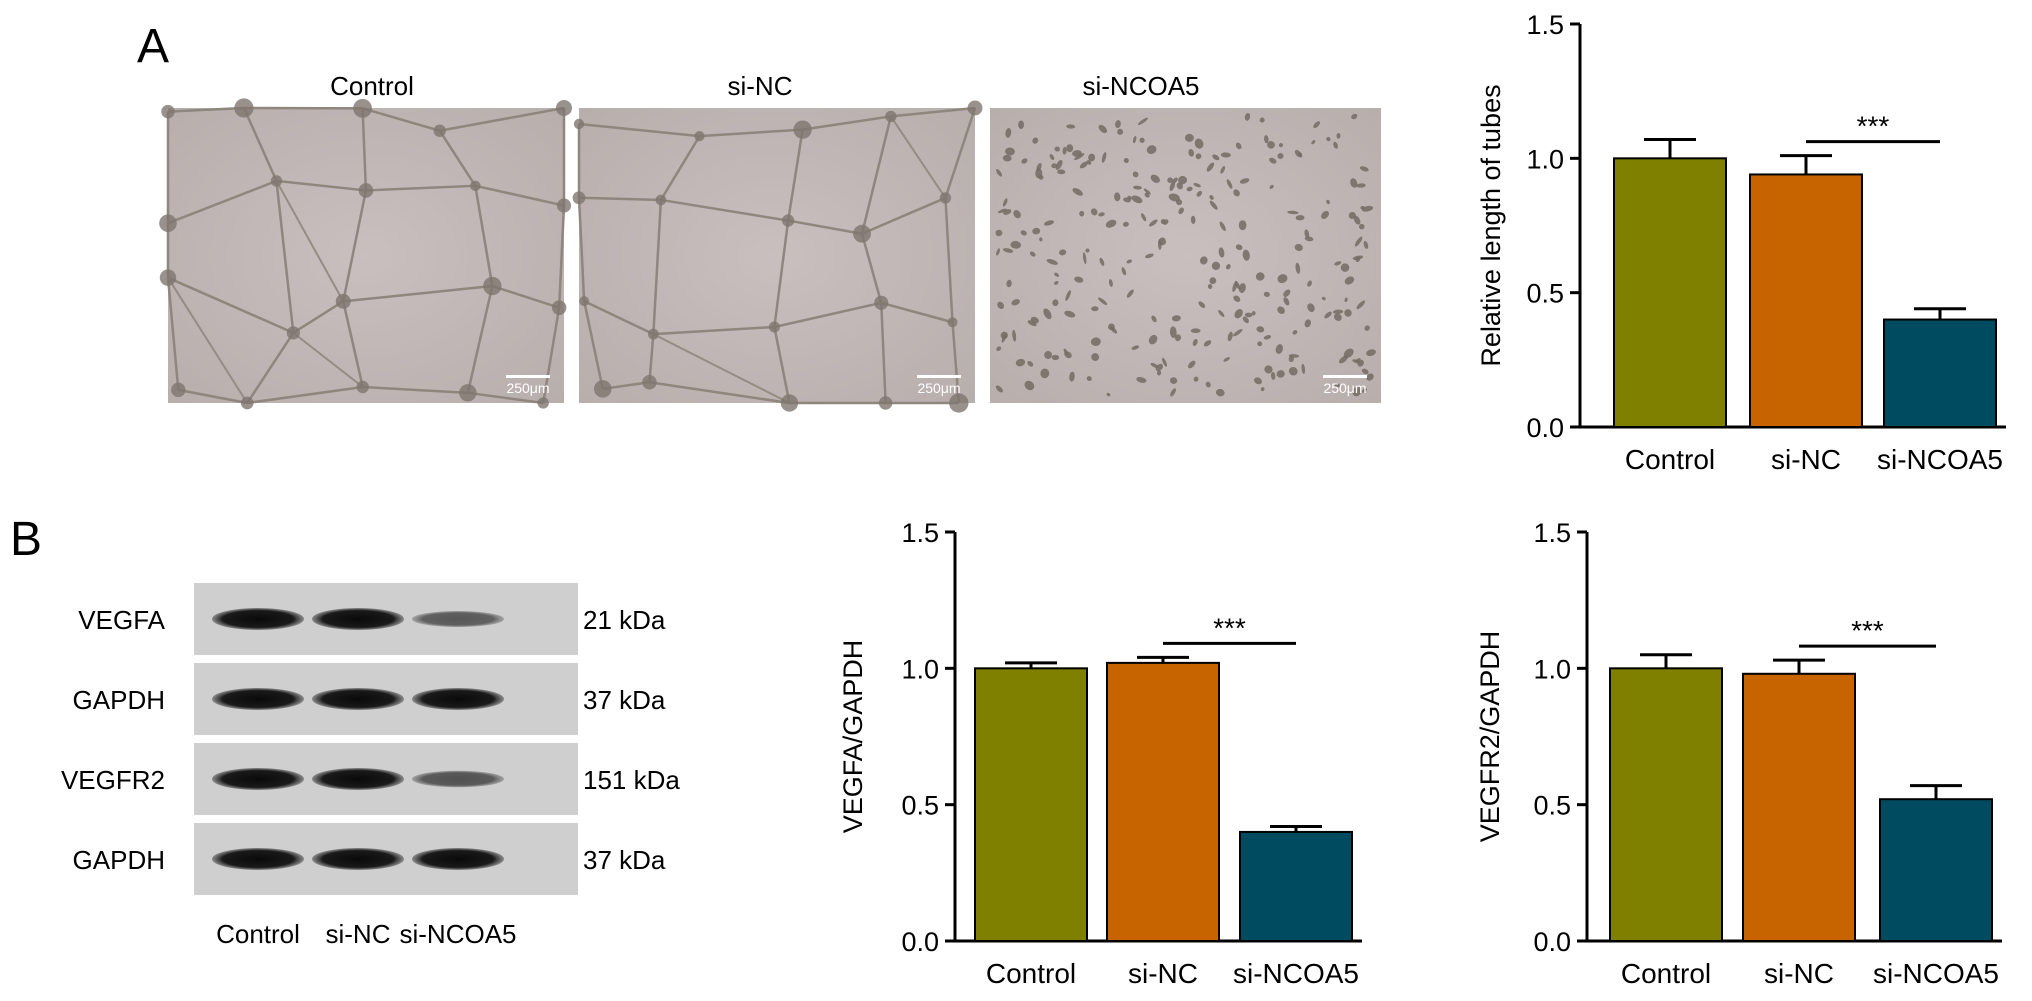 This screenshot has width=2032, height=1001. I want to click on blot-kda-label: 37 kDa, so click(624, 860).